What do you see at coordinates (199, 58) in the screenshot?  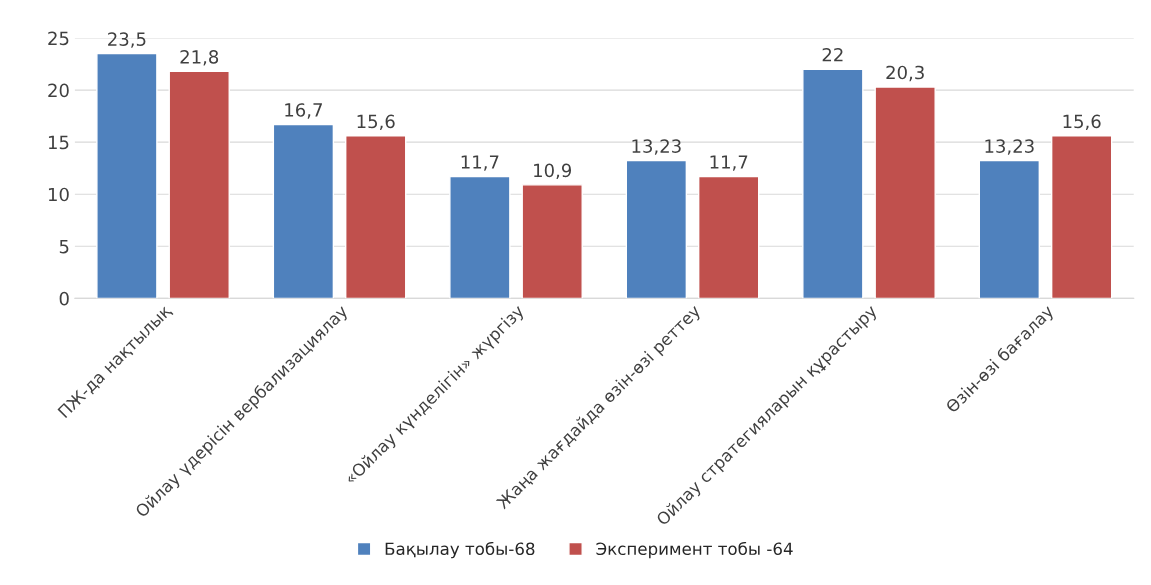 I see `data-label: 21,8` at bounding box center [199, 58].